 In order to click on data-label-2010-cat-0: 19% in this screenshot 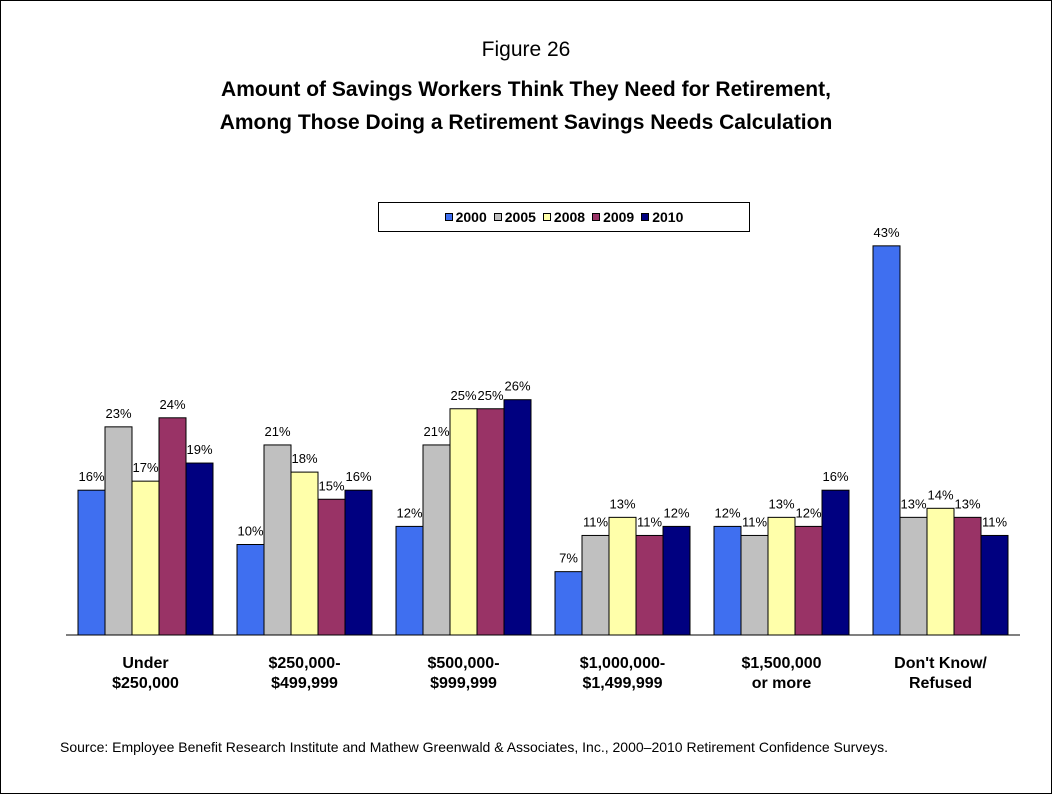, I will do `click(199, 449)`.